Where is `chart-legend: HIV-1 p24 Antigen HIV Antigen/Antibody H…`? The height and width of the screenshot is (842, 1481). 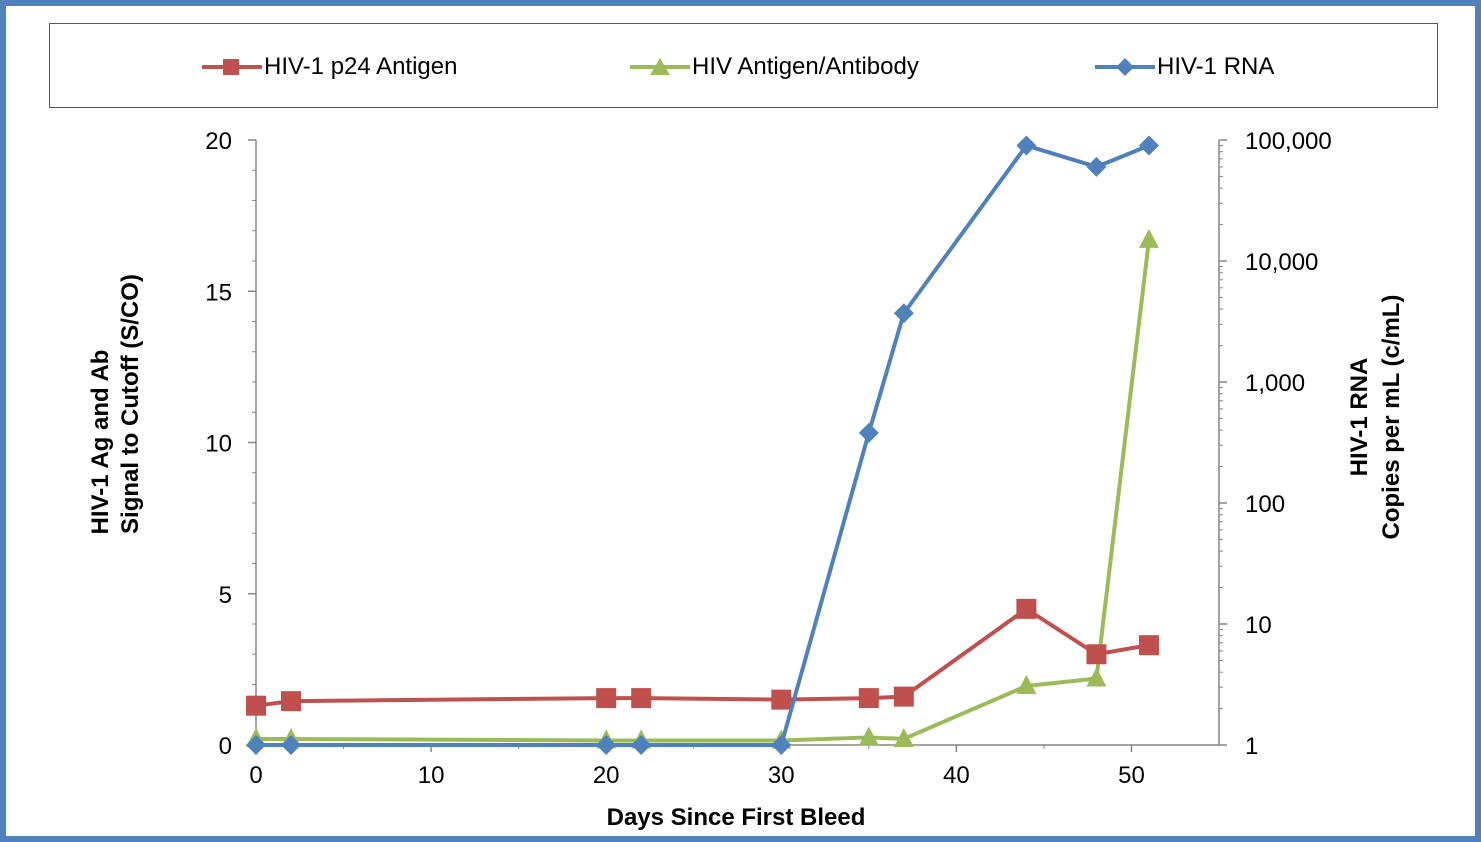
chart-legend: HIV-1 p24 Antigen HIV Antigen/Antibody H… is located at coordinates (743, 65).